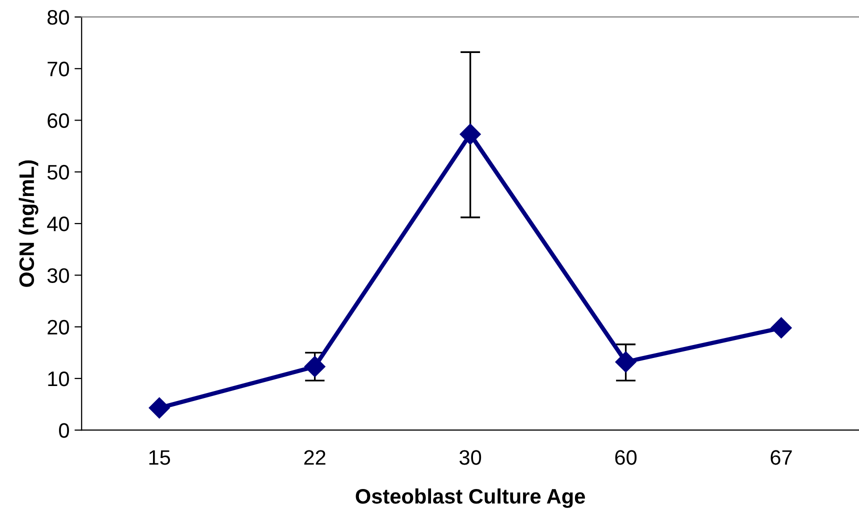  What do you see at coordinates (58, 172) in the screenshot?
I see `y-tick-label: 50` at bounding box center [58, 172].